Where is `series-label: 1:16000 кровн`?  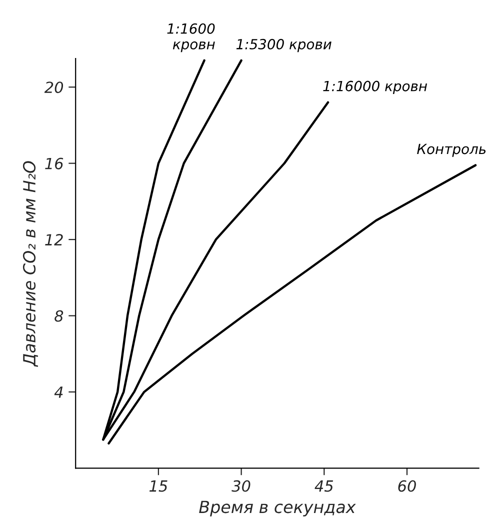 series-label: 1:16000 кровн is located at coordinates (375, 87).